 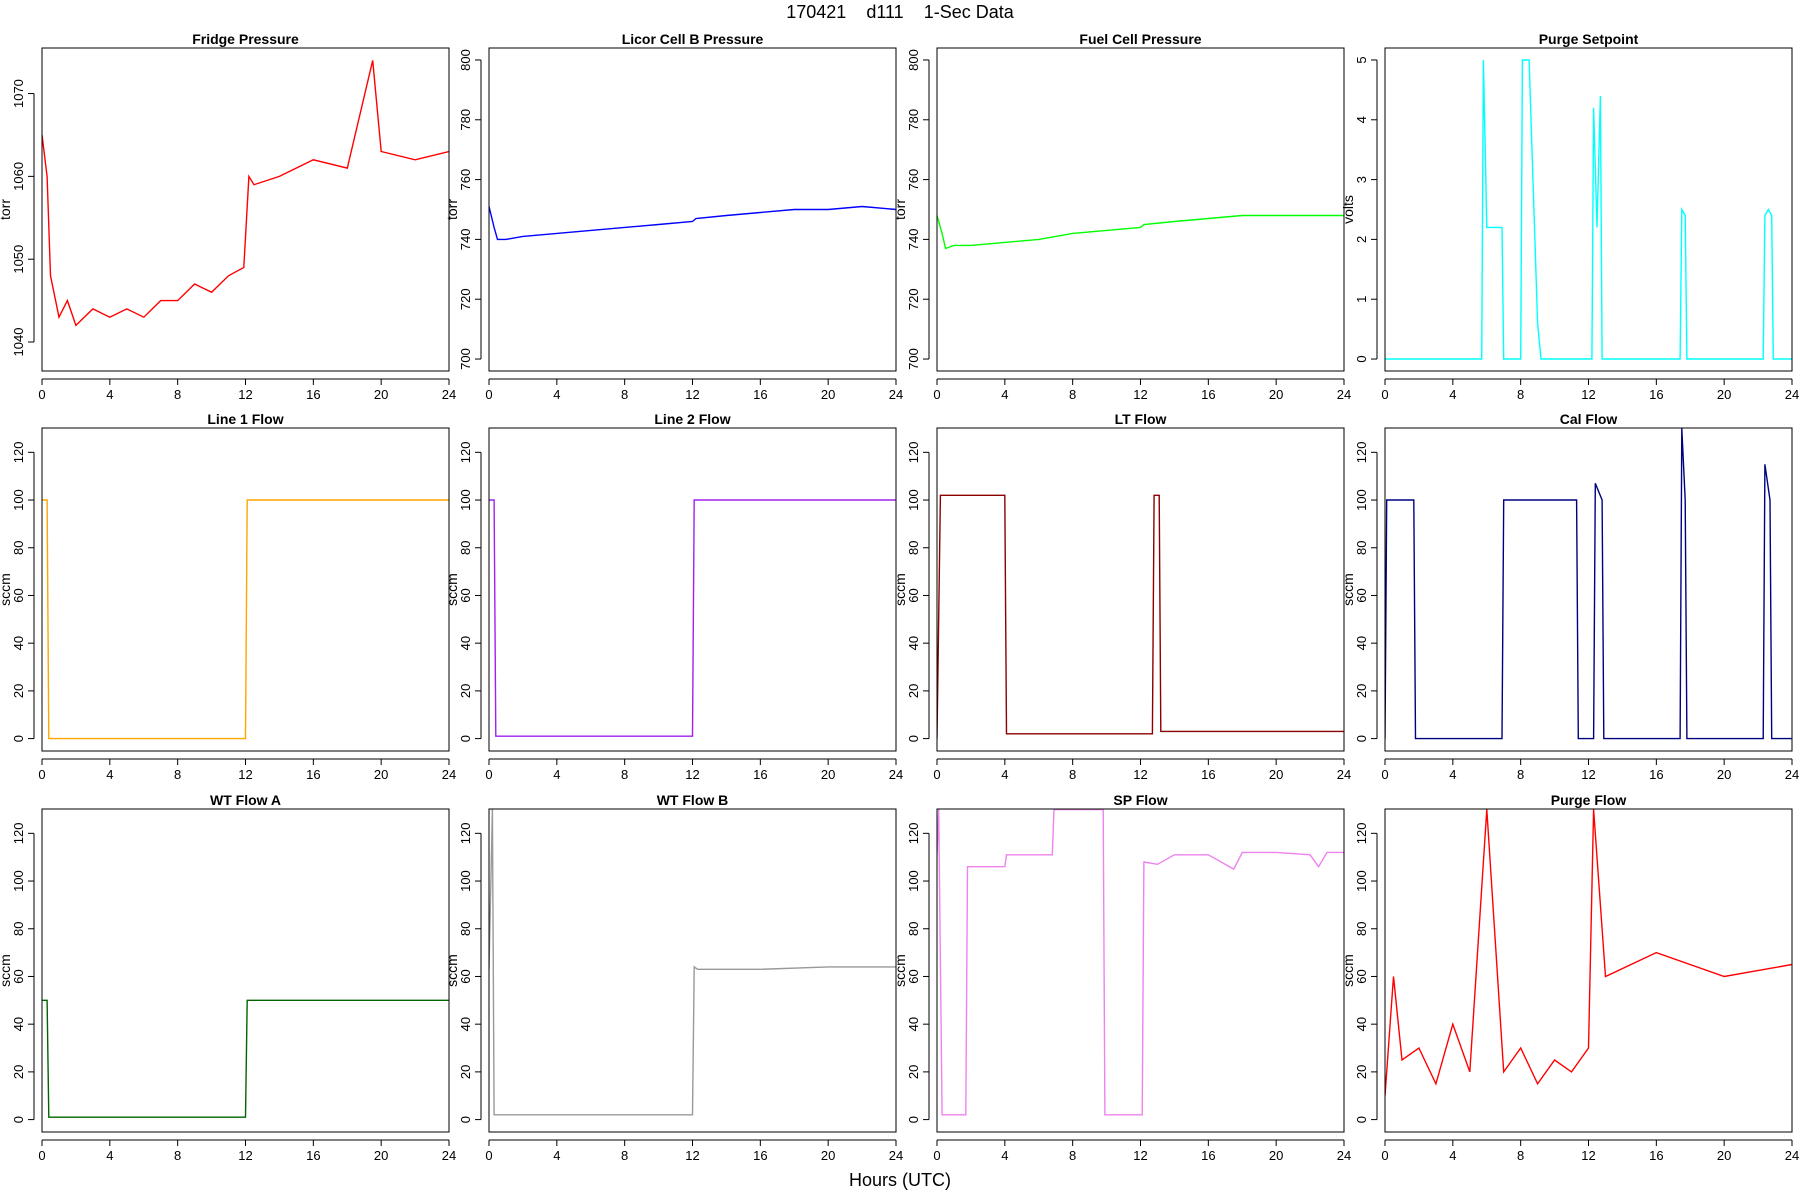 What do you see at coordinates (1361, 119) in the screenshot?
I see `y-tick-label: 4` at bounding box center [1361, 119].